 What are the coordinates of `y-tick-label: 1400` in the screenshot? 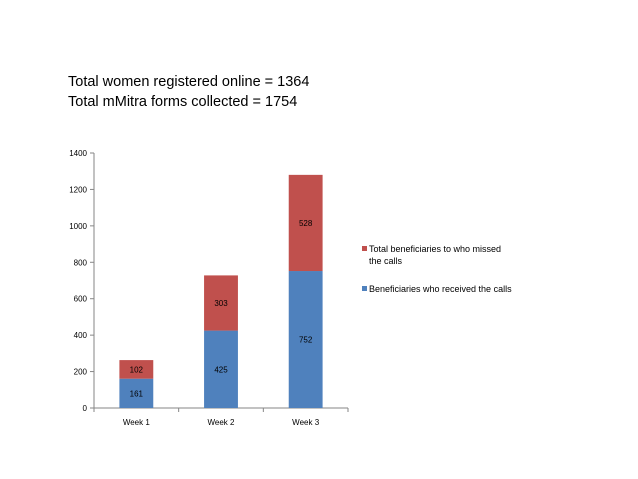 It's located at (78, 153).